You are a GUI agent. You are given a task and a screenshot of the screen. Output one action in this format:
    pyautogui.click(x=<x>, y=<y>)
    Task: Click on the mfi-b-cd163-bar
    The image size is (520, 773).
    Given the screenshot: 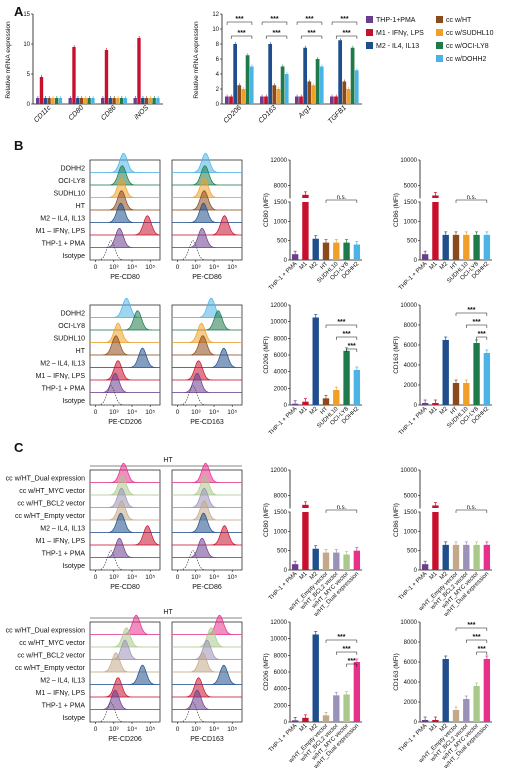 What is the action you would take?
    pyautogui.click(x=456, y=394)
    